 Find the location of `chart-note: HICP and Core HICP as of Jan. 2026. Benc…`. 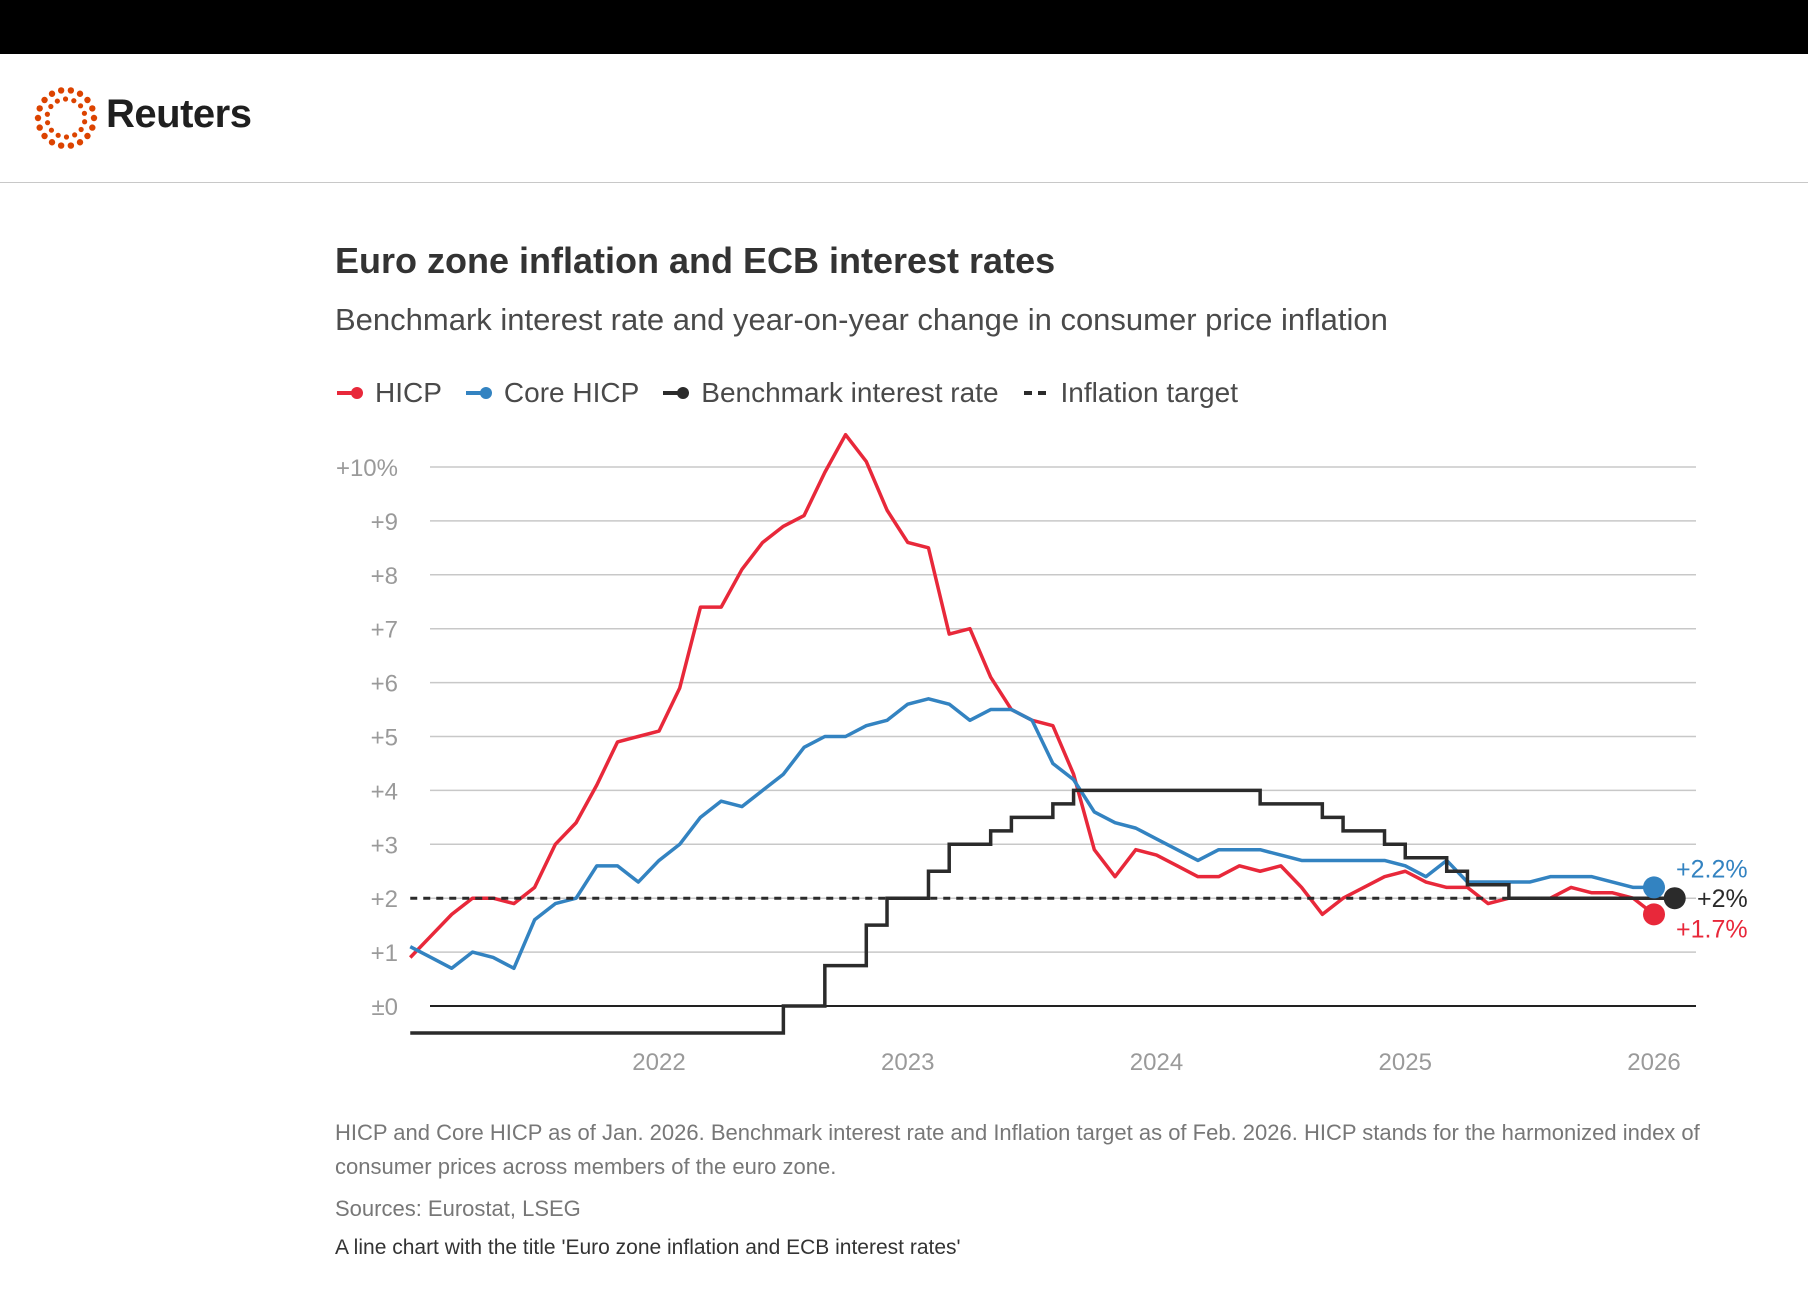

chart-note: HICP and Core HICP as of Jan. 2026. Benc… is located at coordinates (1017, 1149).